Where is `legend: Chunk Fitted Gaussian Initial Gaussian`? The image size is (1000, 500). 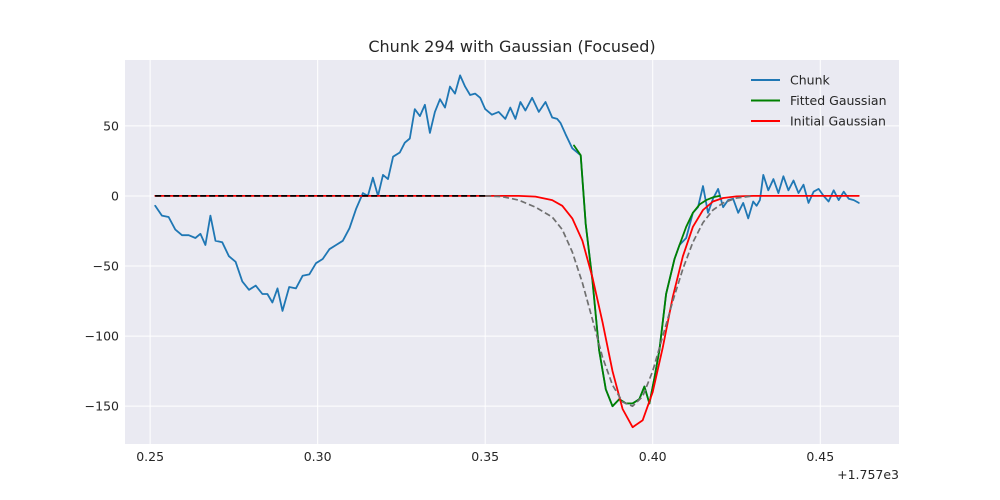
legend: Chunk Fitted Gaussian Initial Gaussian is located at coordinates (819, 101).